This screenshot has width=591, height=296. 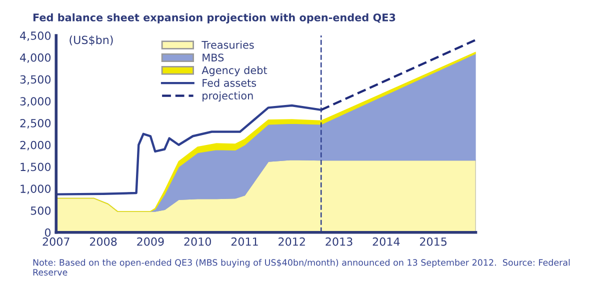 I want to click on y-tick-label: 4,500, so click(x=35, y=36).